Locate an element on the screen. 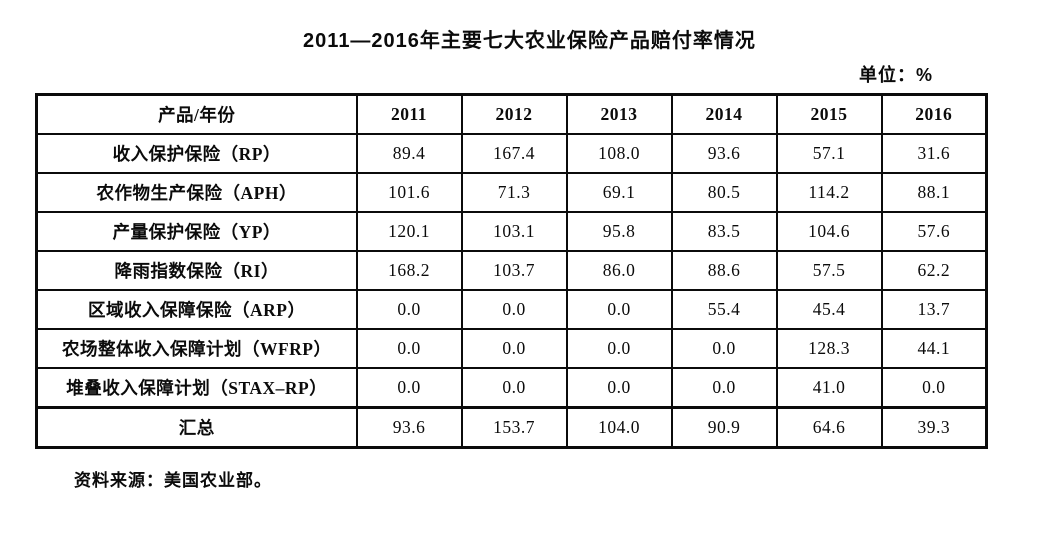  table-title: 2011—2016年主要七大农业保险产品赔付率情况 is located at coordinates (529, 41).